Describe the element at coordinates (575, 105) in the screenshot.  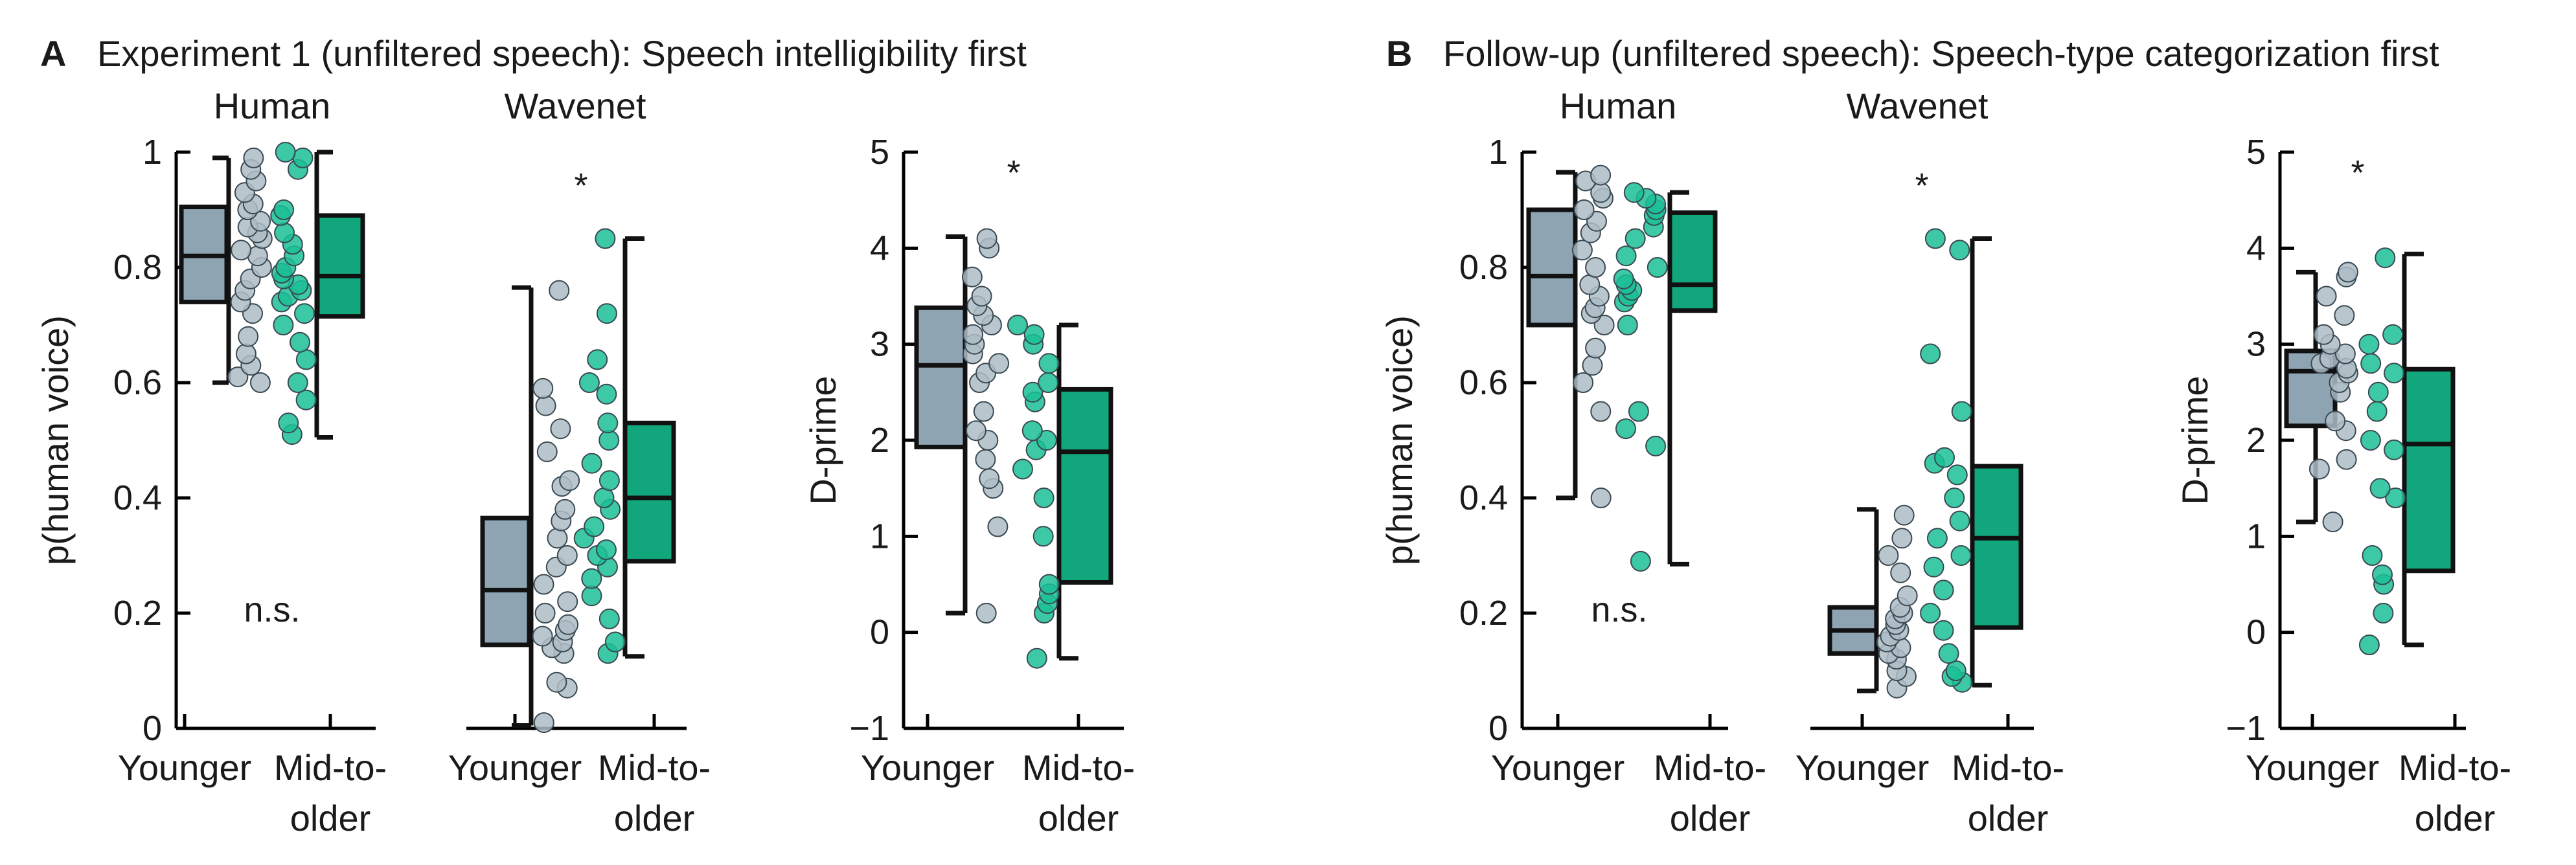
I see `panel-a-wavenet-title: Wavenet` at that location.